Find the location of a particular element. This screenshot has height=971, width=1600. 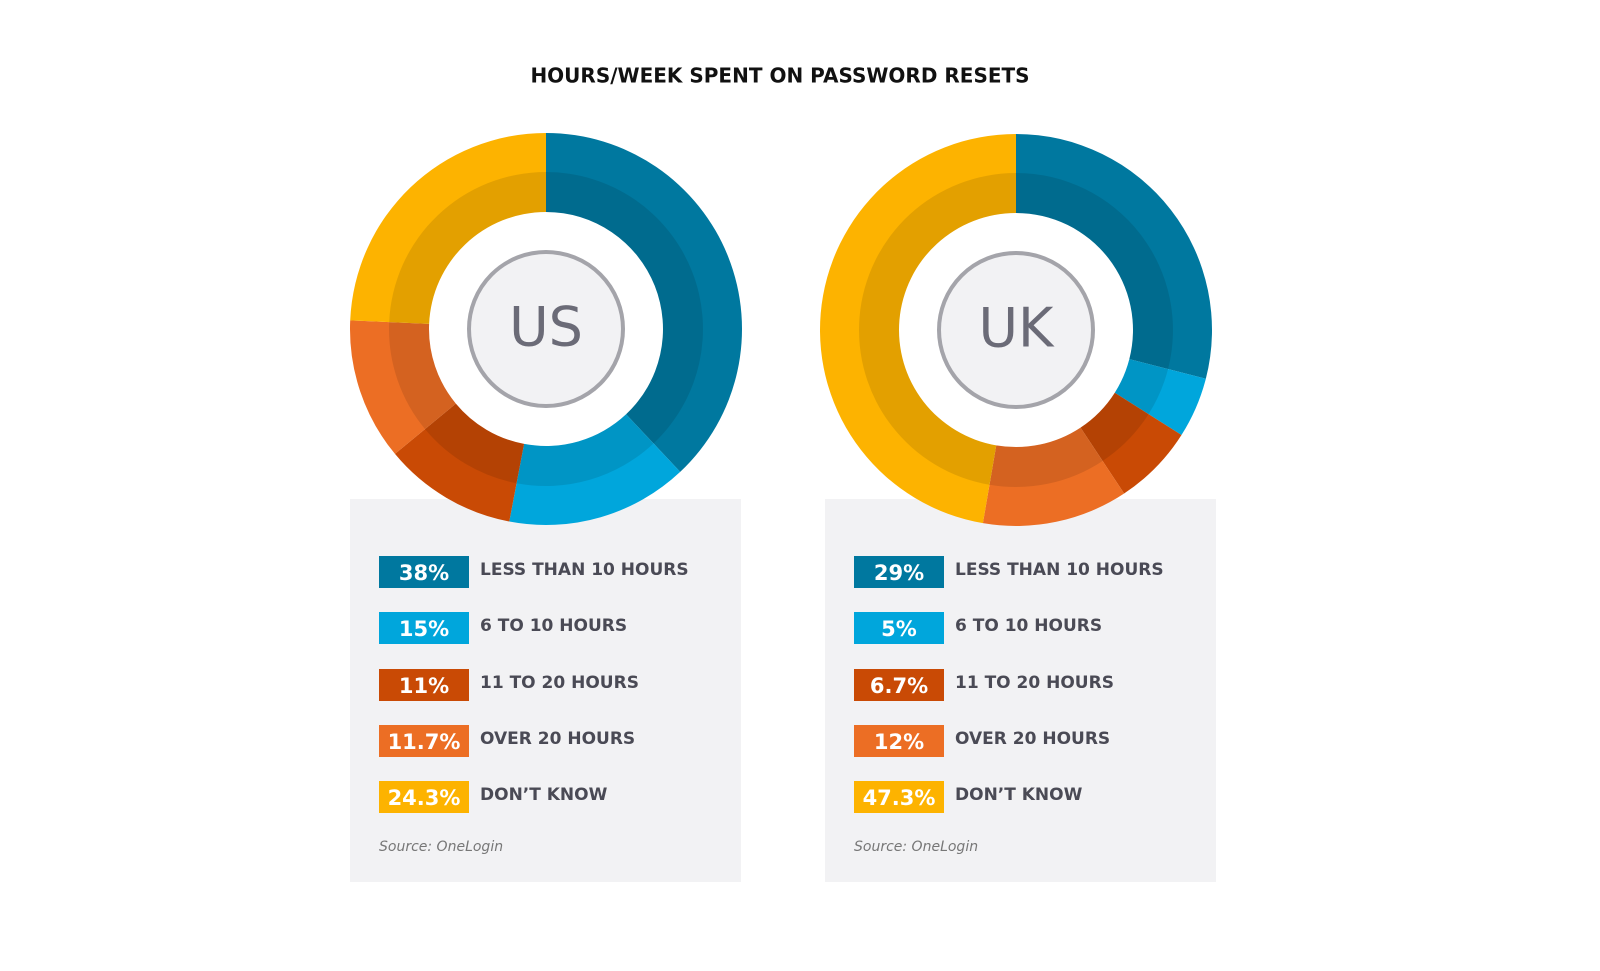

value-label: 38% is located at coordinates (424, 573).